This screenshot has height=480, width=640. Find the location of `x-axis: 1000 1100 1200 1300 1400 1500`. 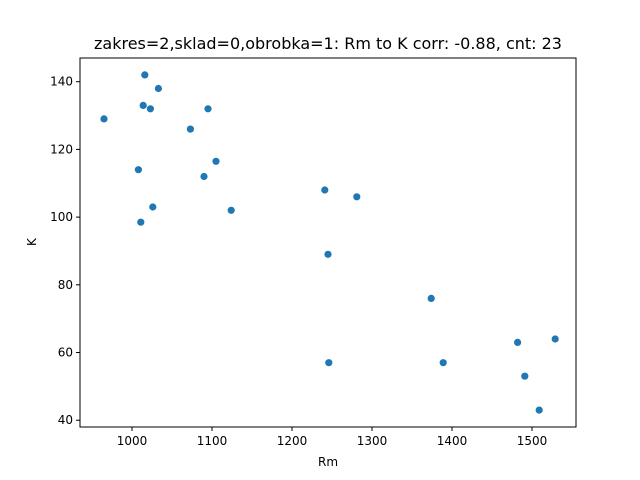

x-axis: 1000 1100 1200 1300 1400 1500 is located at coordinates (332, 437).